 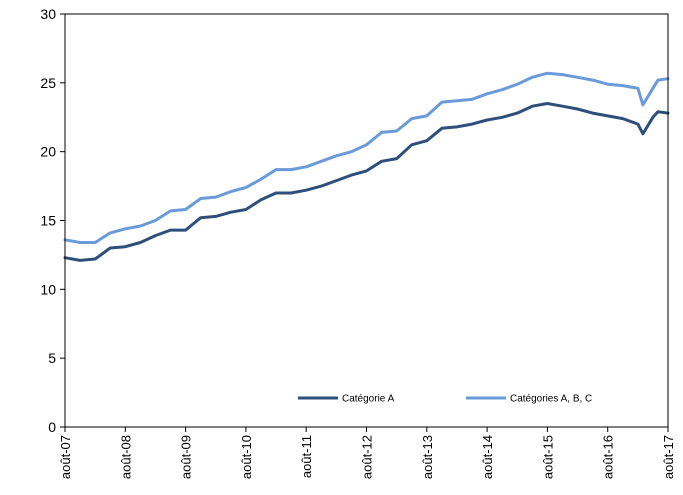 What do you see at coordinates (48, 221) in the screenshot?
I see `y-tick-label: 15` at bounding box center [48, 221].